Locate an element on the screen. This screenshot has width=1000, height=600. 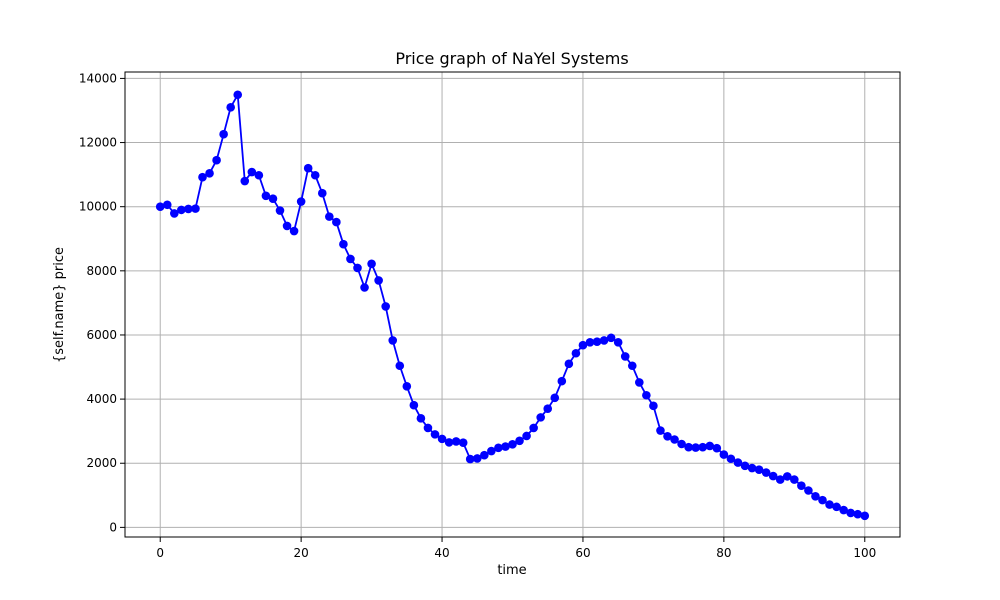
x-tick-label: 100 is located at coordinates (864, 553).